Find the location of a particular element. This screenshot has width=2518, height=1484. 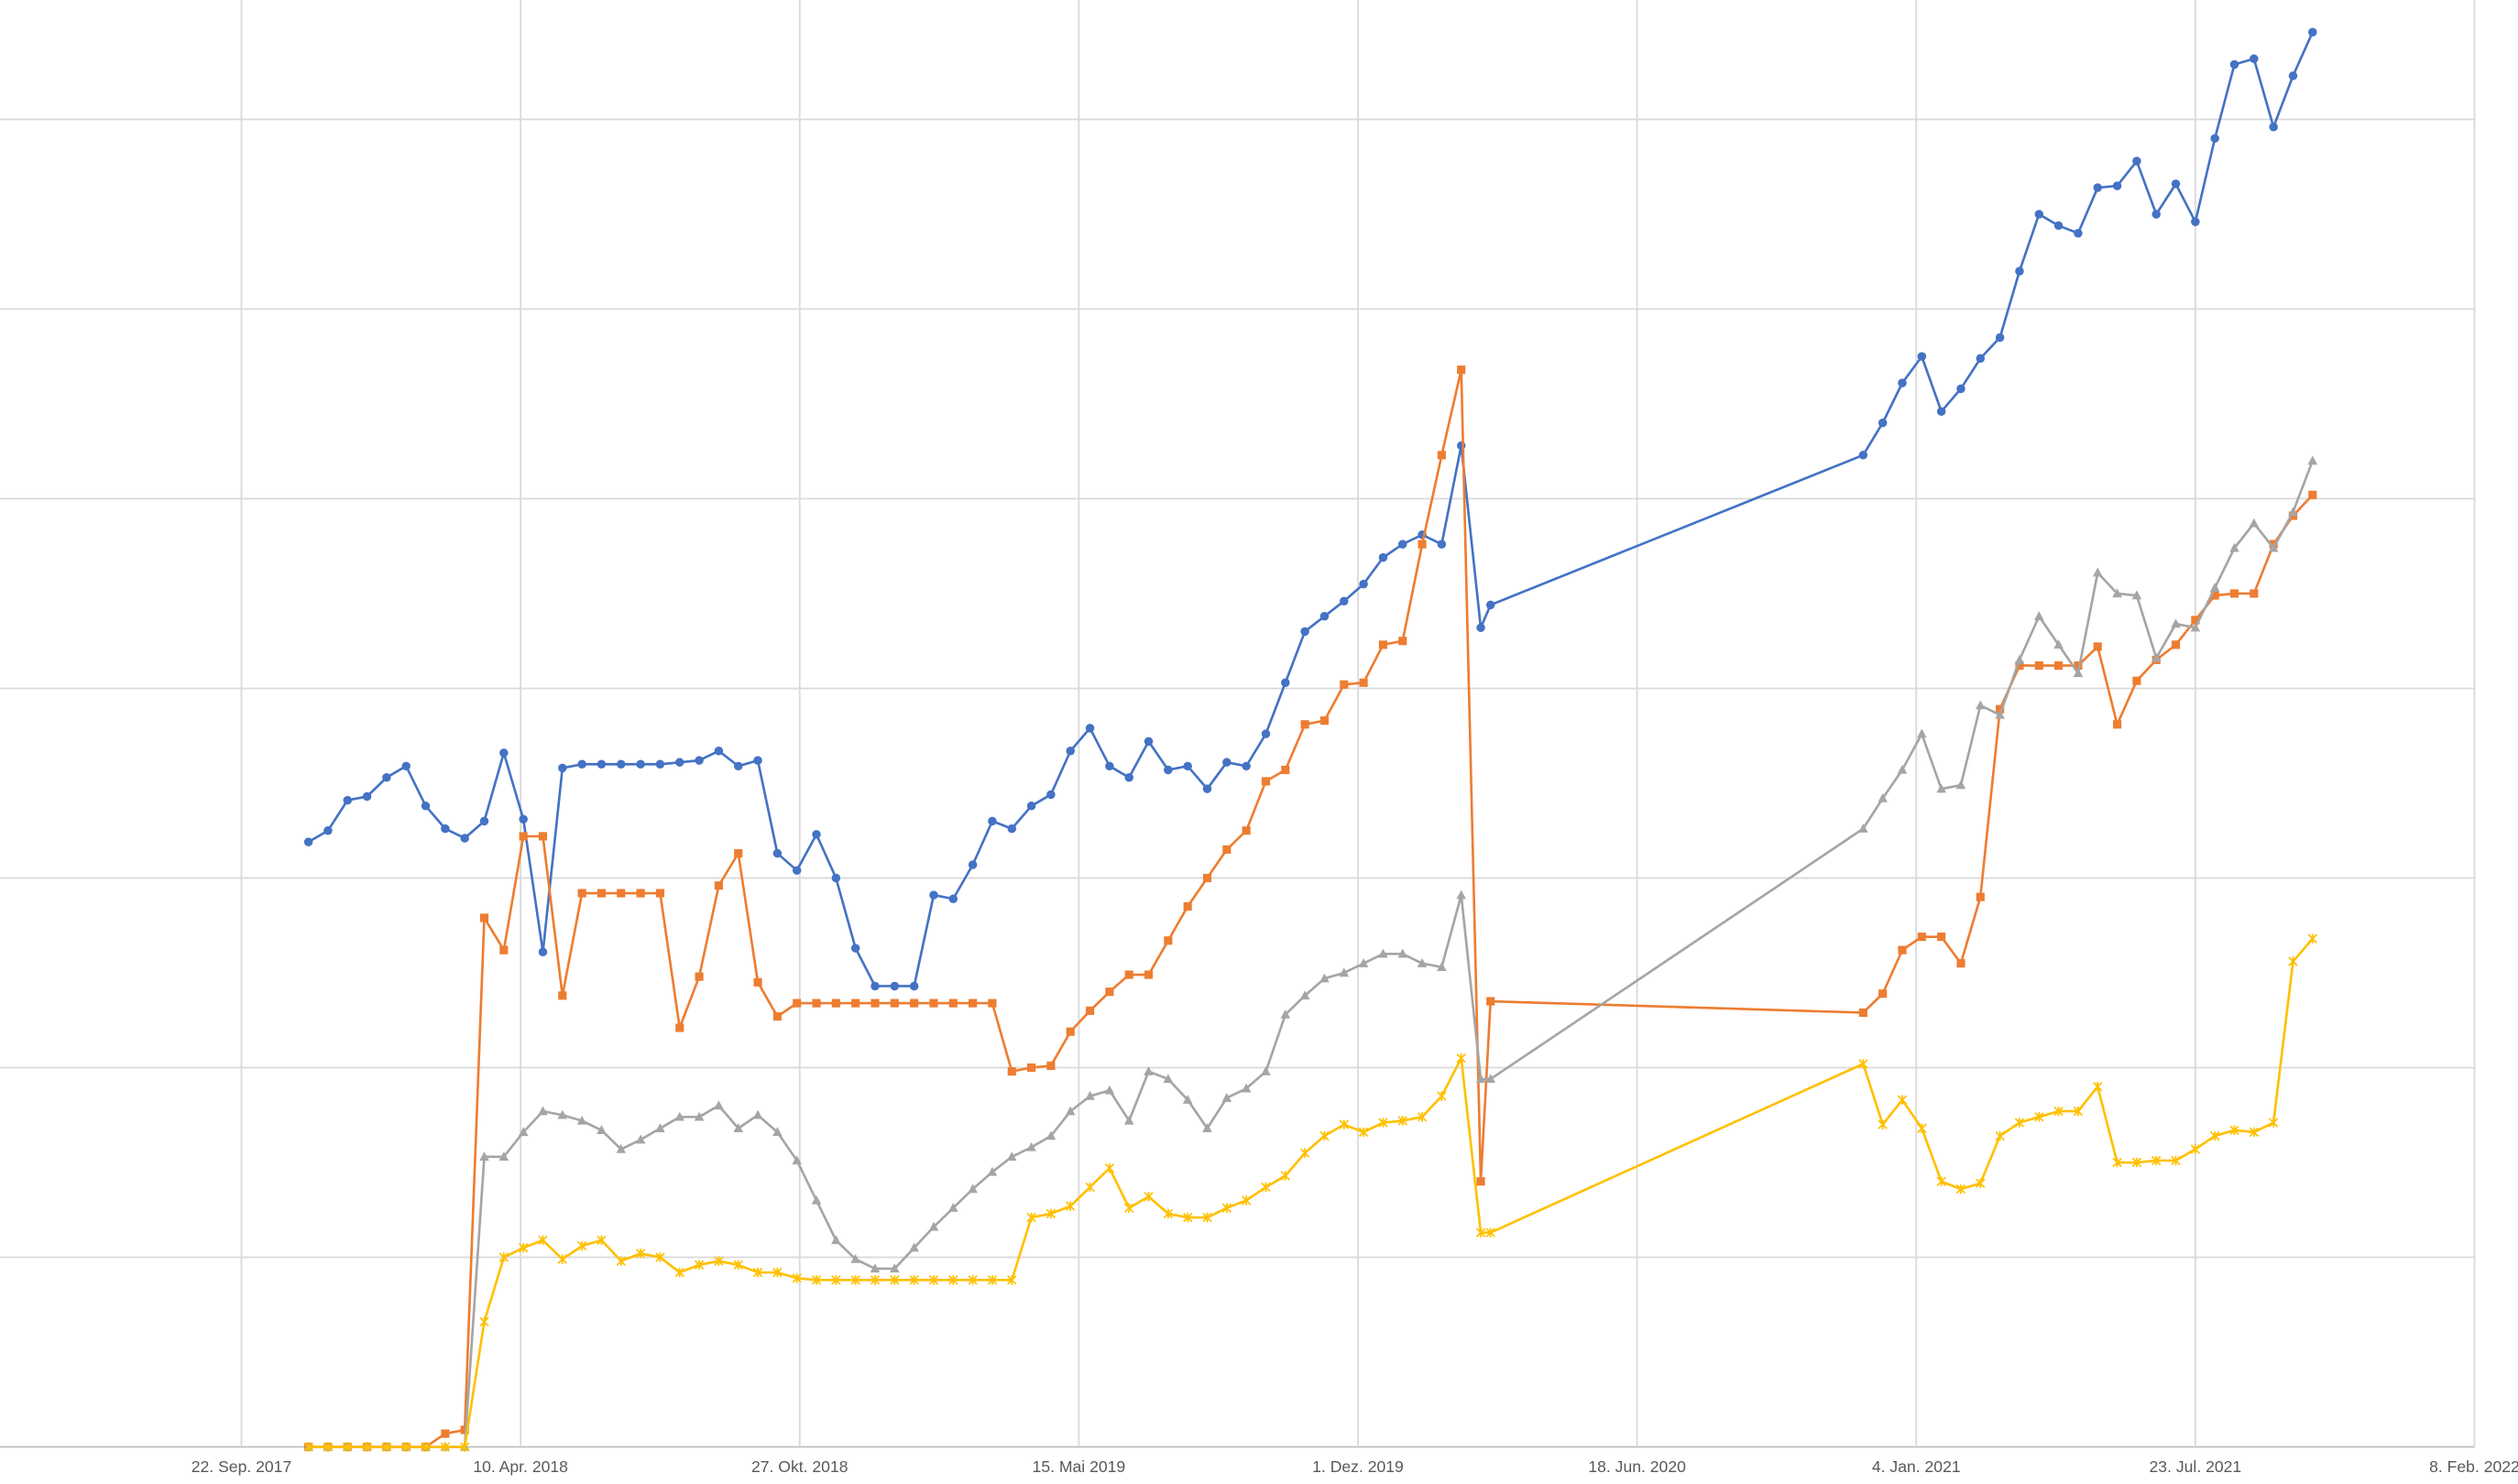

x-tick-label: 18. Jun. 2020 is located at coordinates (1637, 1466).